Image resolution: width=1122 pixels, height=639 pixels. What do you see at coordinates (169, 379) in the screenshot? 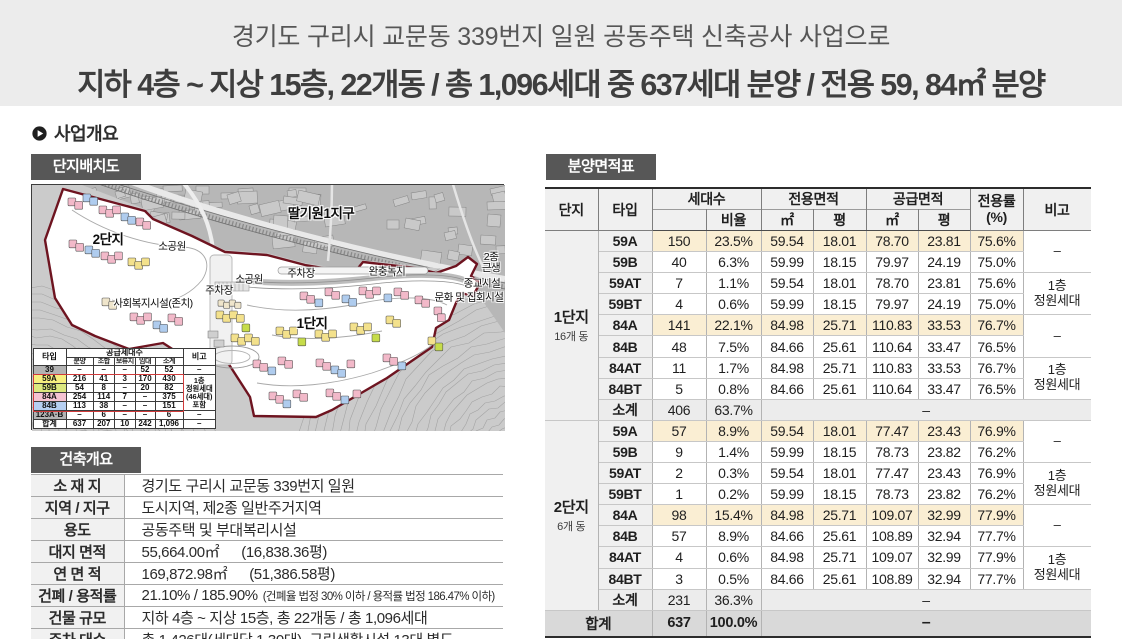
I see `legend-cell: 430` at bounding box center [169, 379].